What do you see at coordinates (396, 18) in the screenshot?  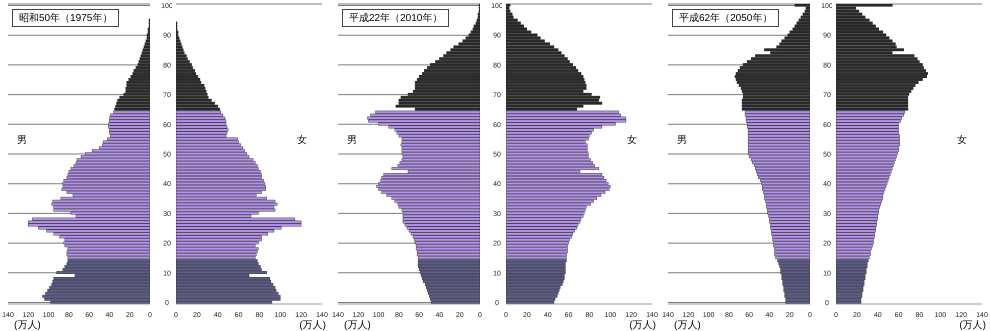 I see `text: 平成22年（2010年）` at bounding box center [396, 18].